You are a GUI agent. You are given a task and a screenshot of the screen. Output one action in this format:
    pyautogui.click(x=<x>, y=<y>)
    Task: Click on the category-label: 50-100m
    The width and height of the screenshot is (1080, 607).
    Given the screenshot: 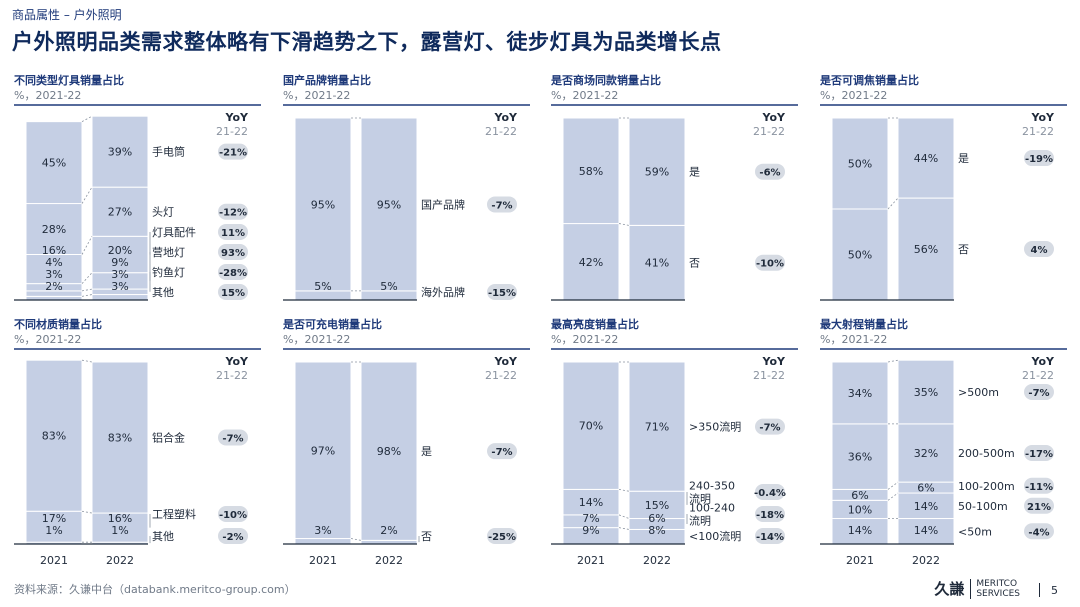 What is the action you would take?
    pyautogui.click(x=983, y=506)
    